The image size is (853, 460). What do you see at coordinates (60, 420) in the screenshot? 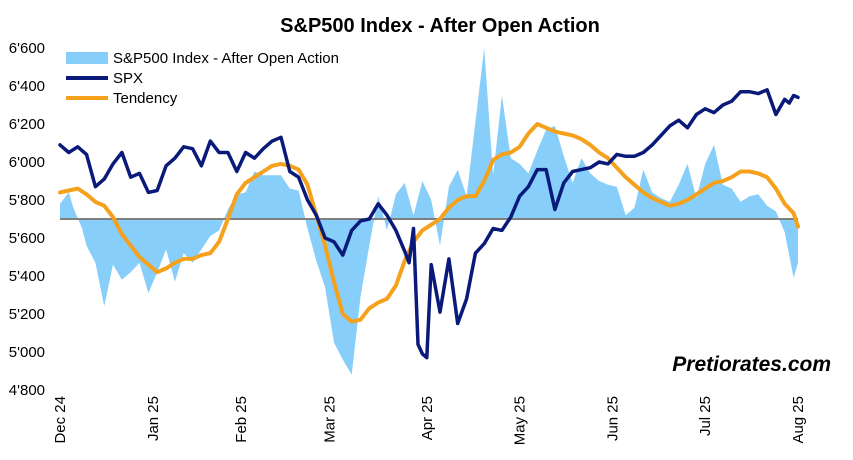
I see `x-tick-label: Dec 24` at bounding box center [60, 420].